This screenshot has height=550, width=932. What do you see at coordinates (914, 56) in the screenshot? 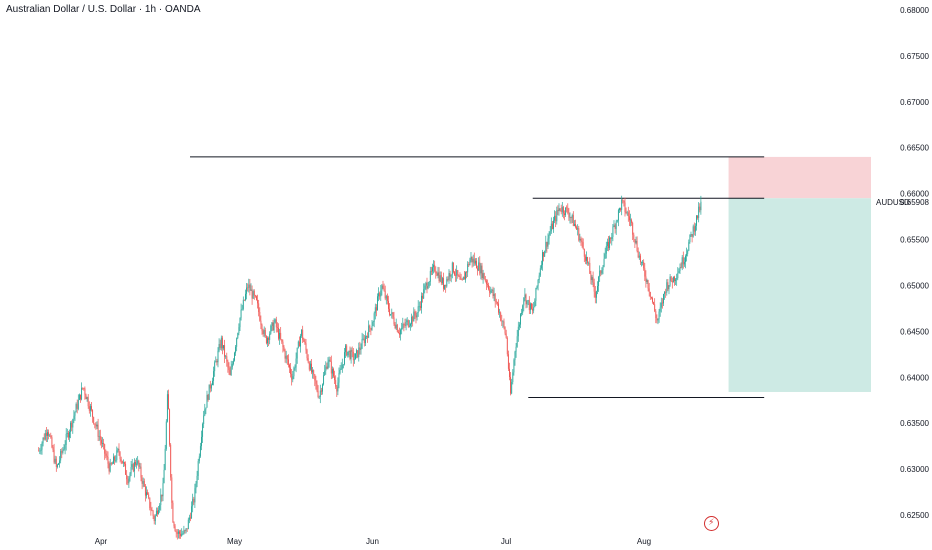
I see `price-tick-label: 0.67500` at bounding box center [914, 56].